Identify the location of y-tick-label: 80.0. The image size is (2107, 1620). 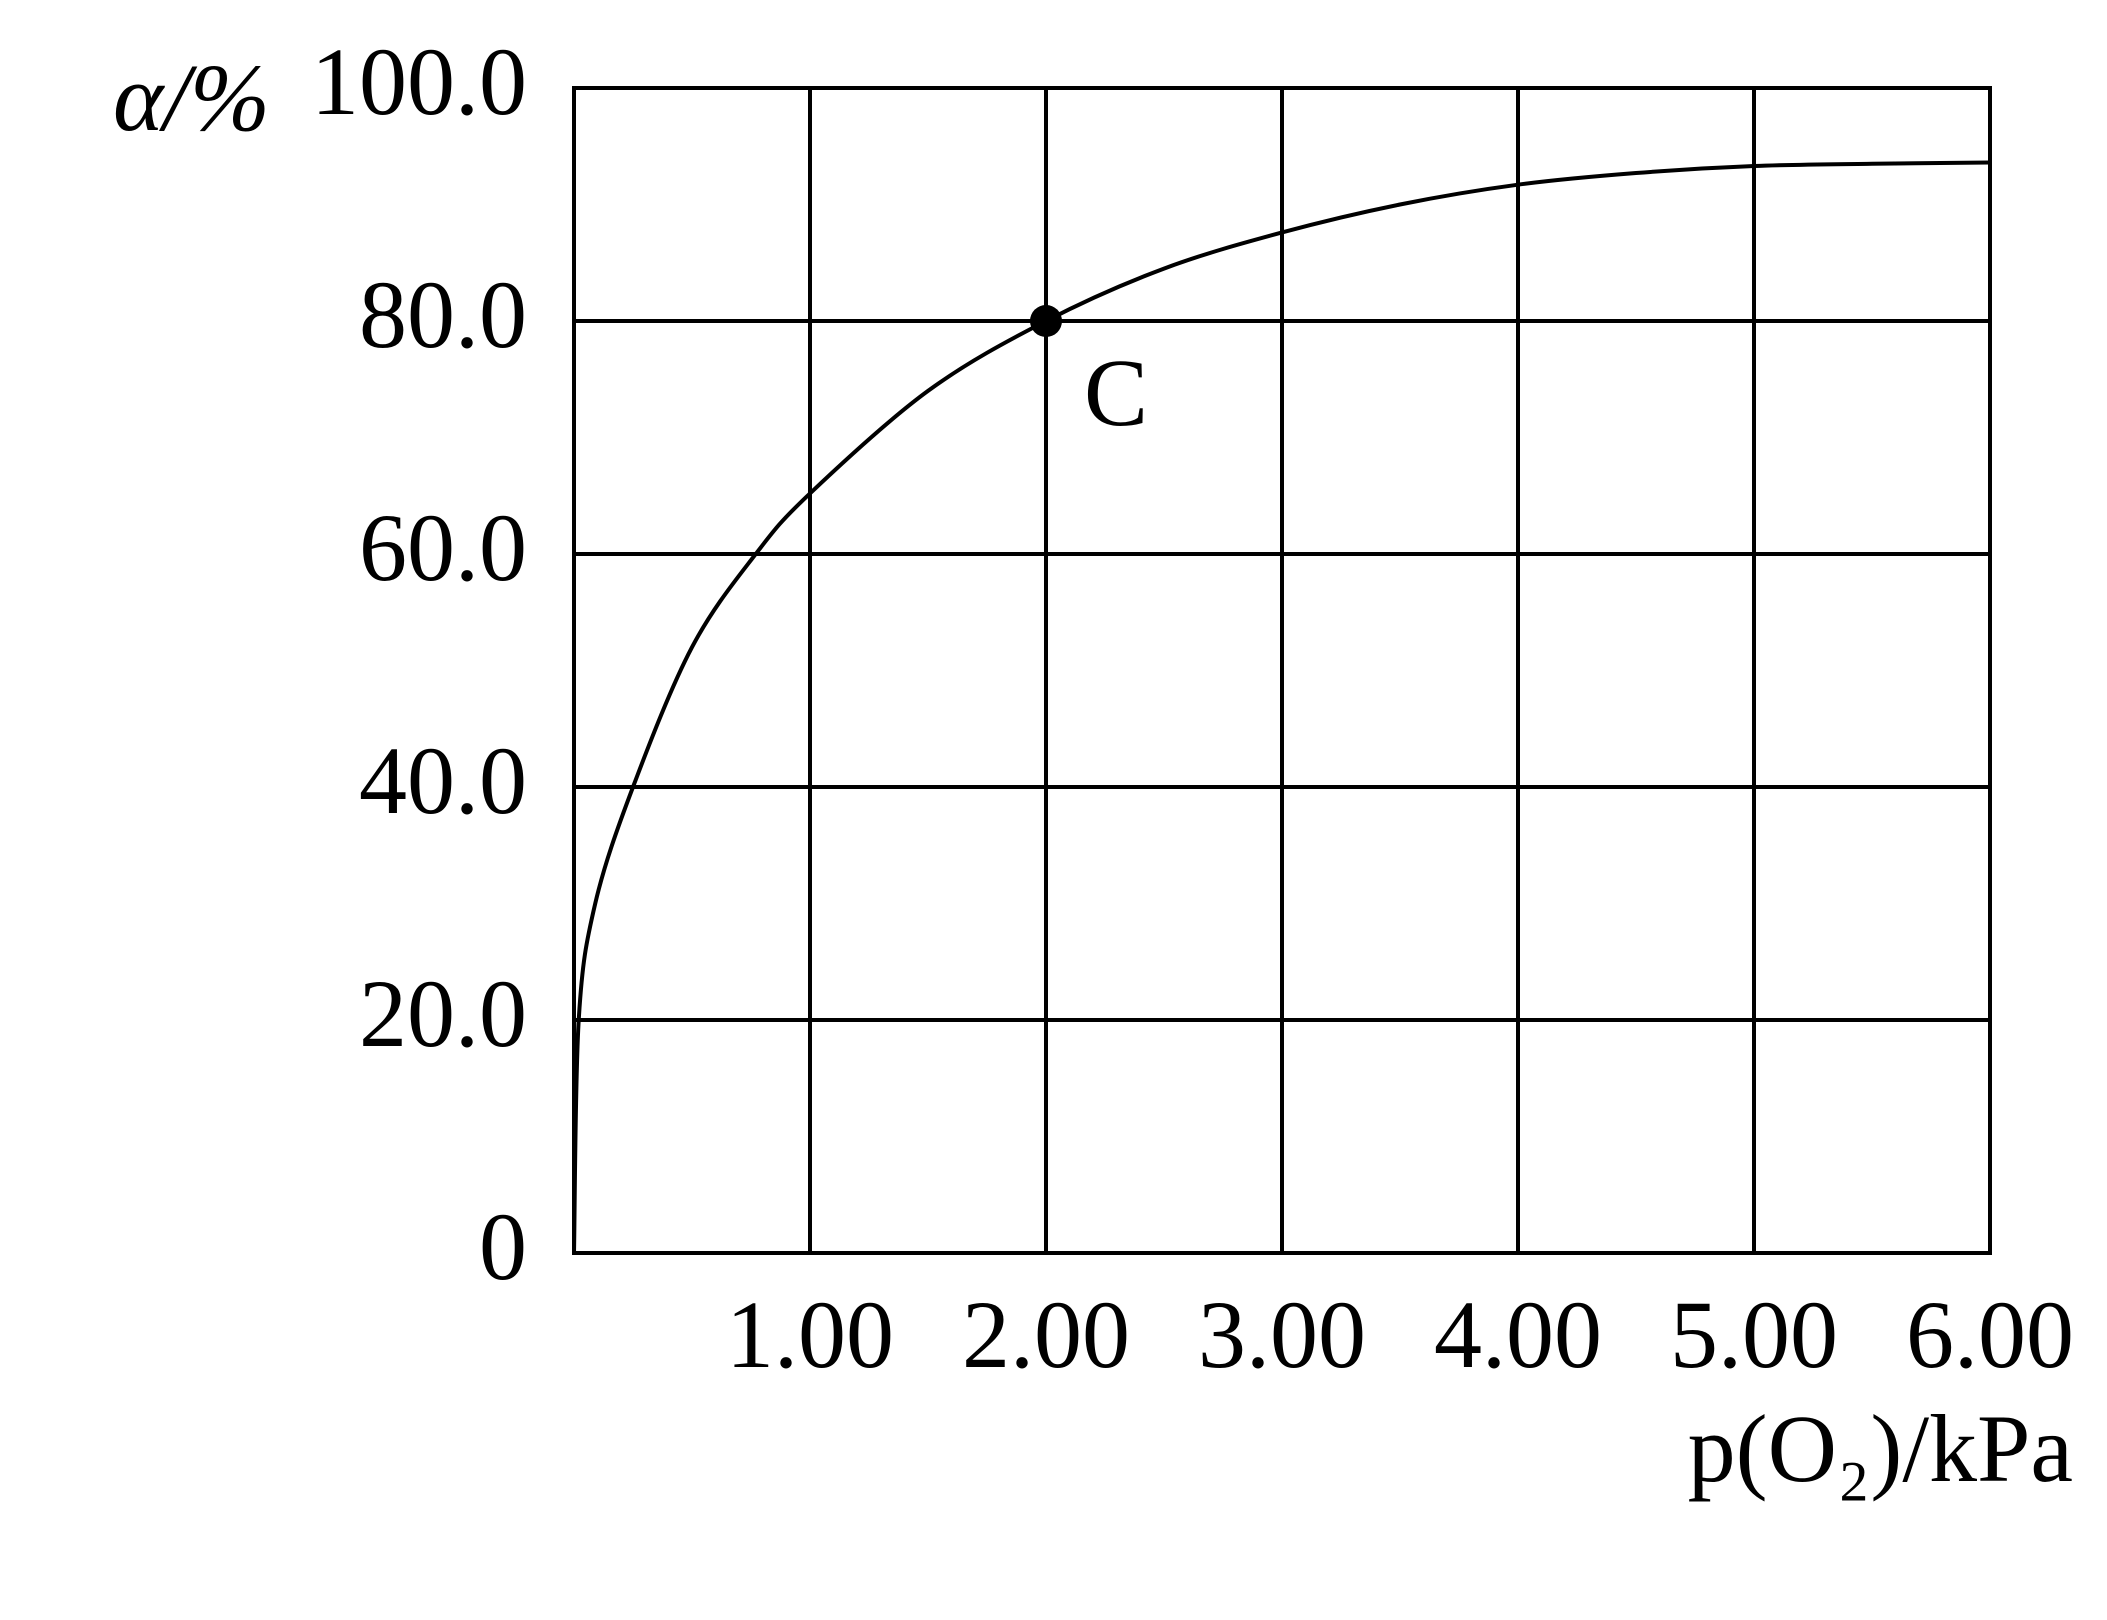
(443, 314).